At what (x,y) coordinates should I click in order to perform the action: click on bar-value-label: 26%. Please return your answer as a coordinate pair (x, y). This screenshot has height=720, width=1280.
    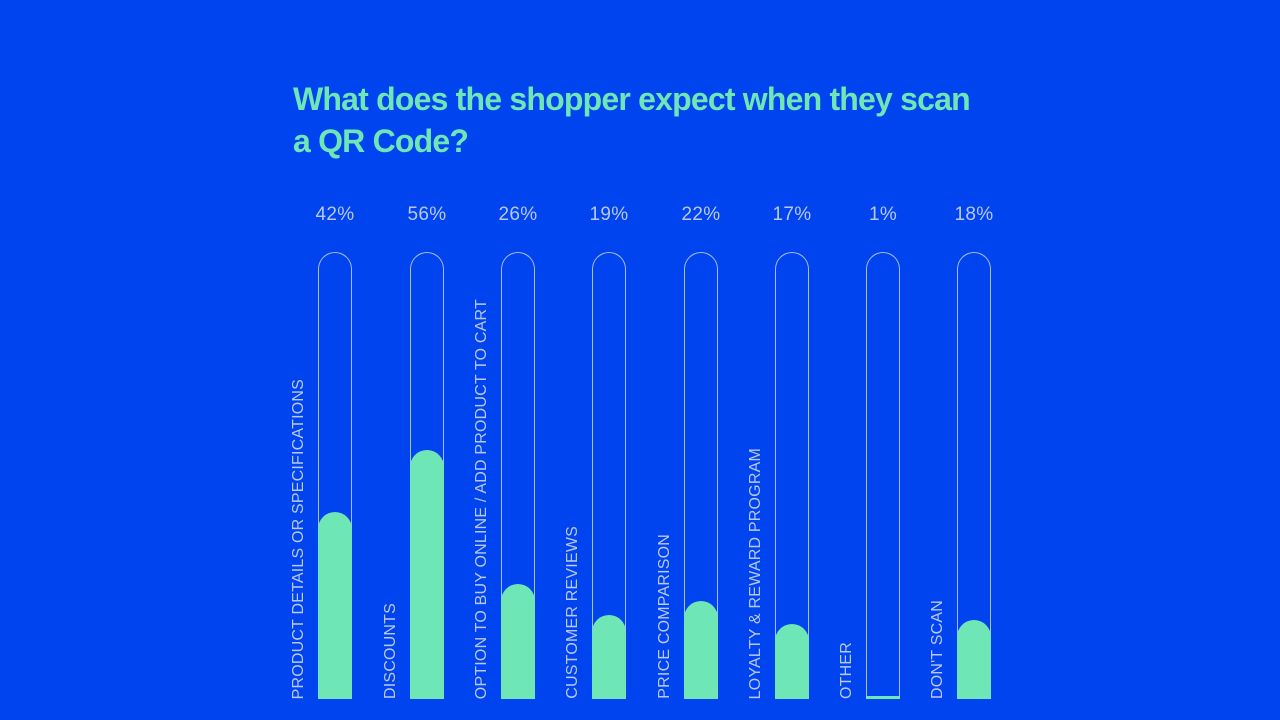
    Looking at the image, I should click on (518, 214).